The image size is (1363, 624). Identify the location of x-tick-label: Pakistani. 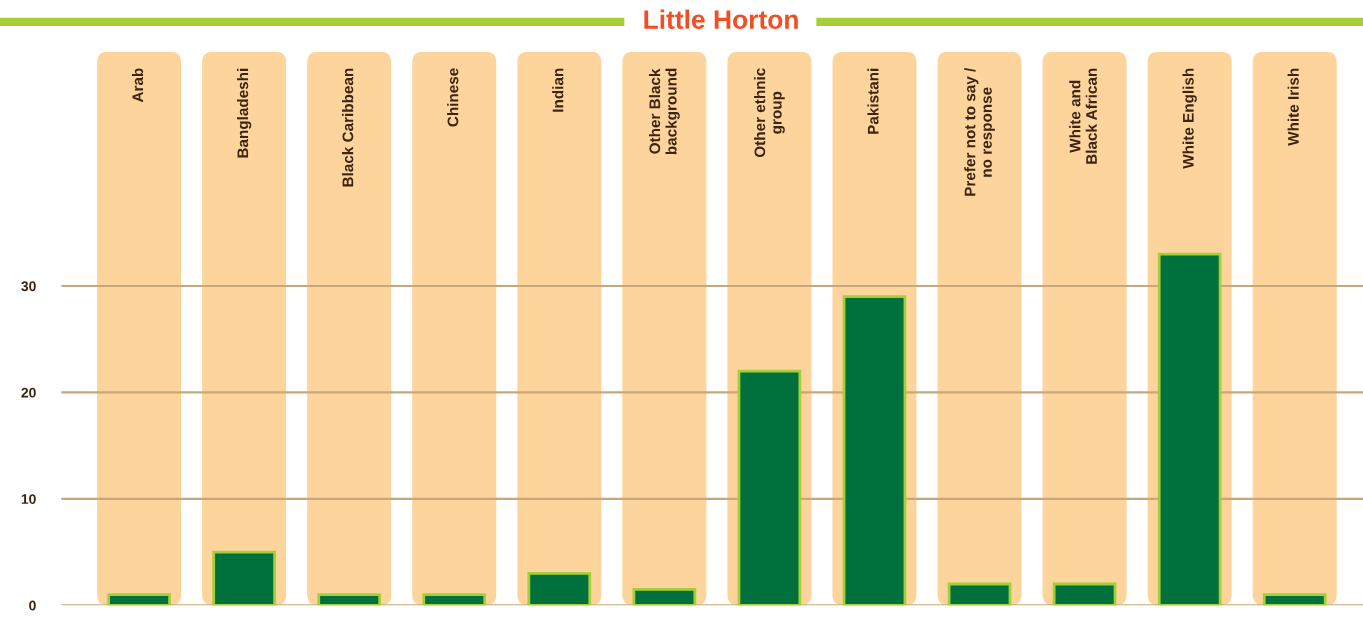
(873, 101).